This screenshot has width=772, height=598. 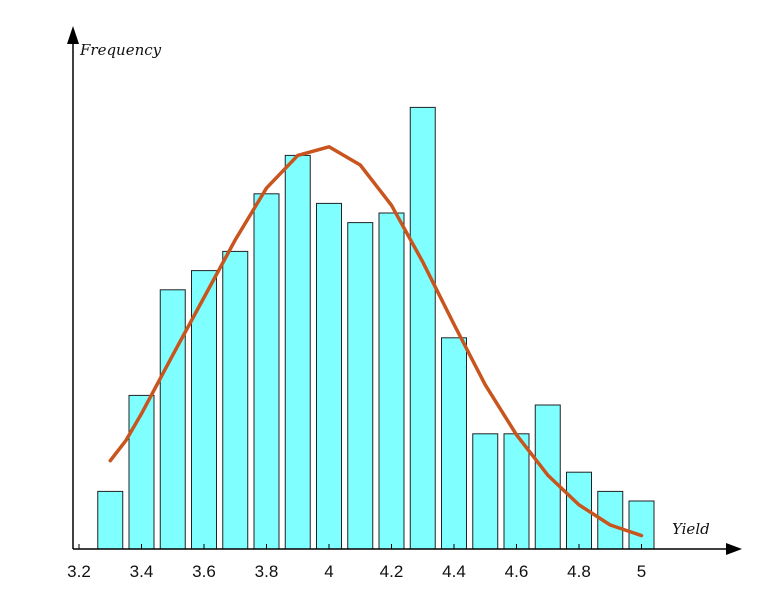 I want to click on bar-3.4, so click(x=141, y=472).